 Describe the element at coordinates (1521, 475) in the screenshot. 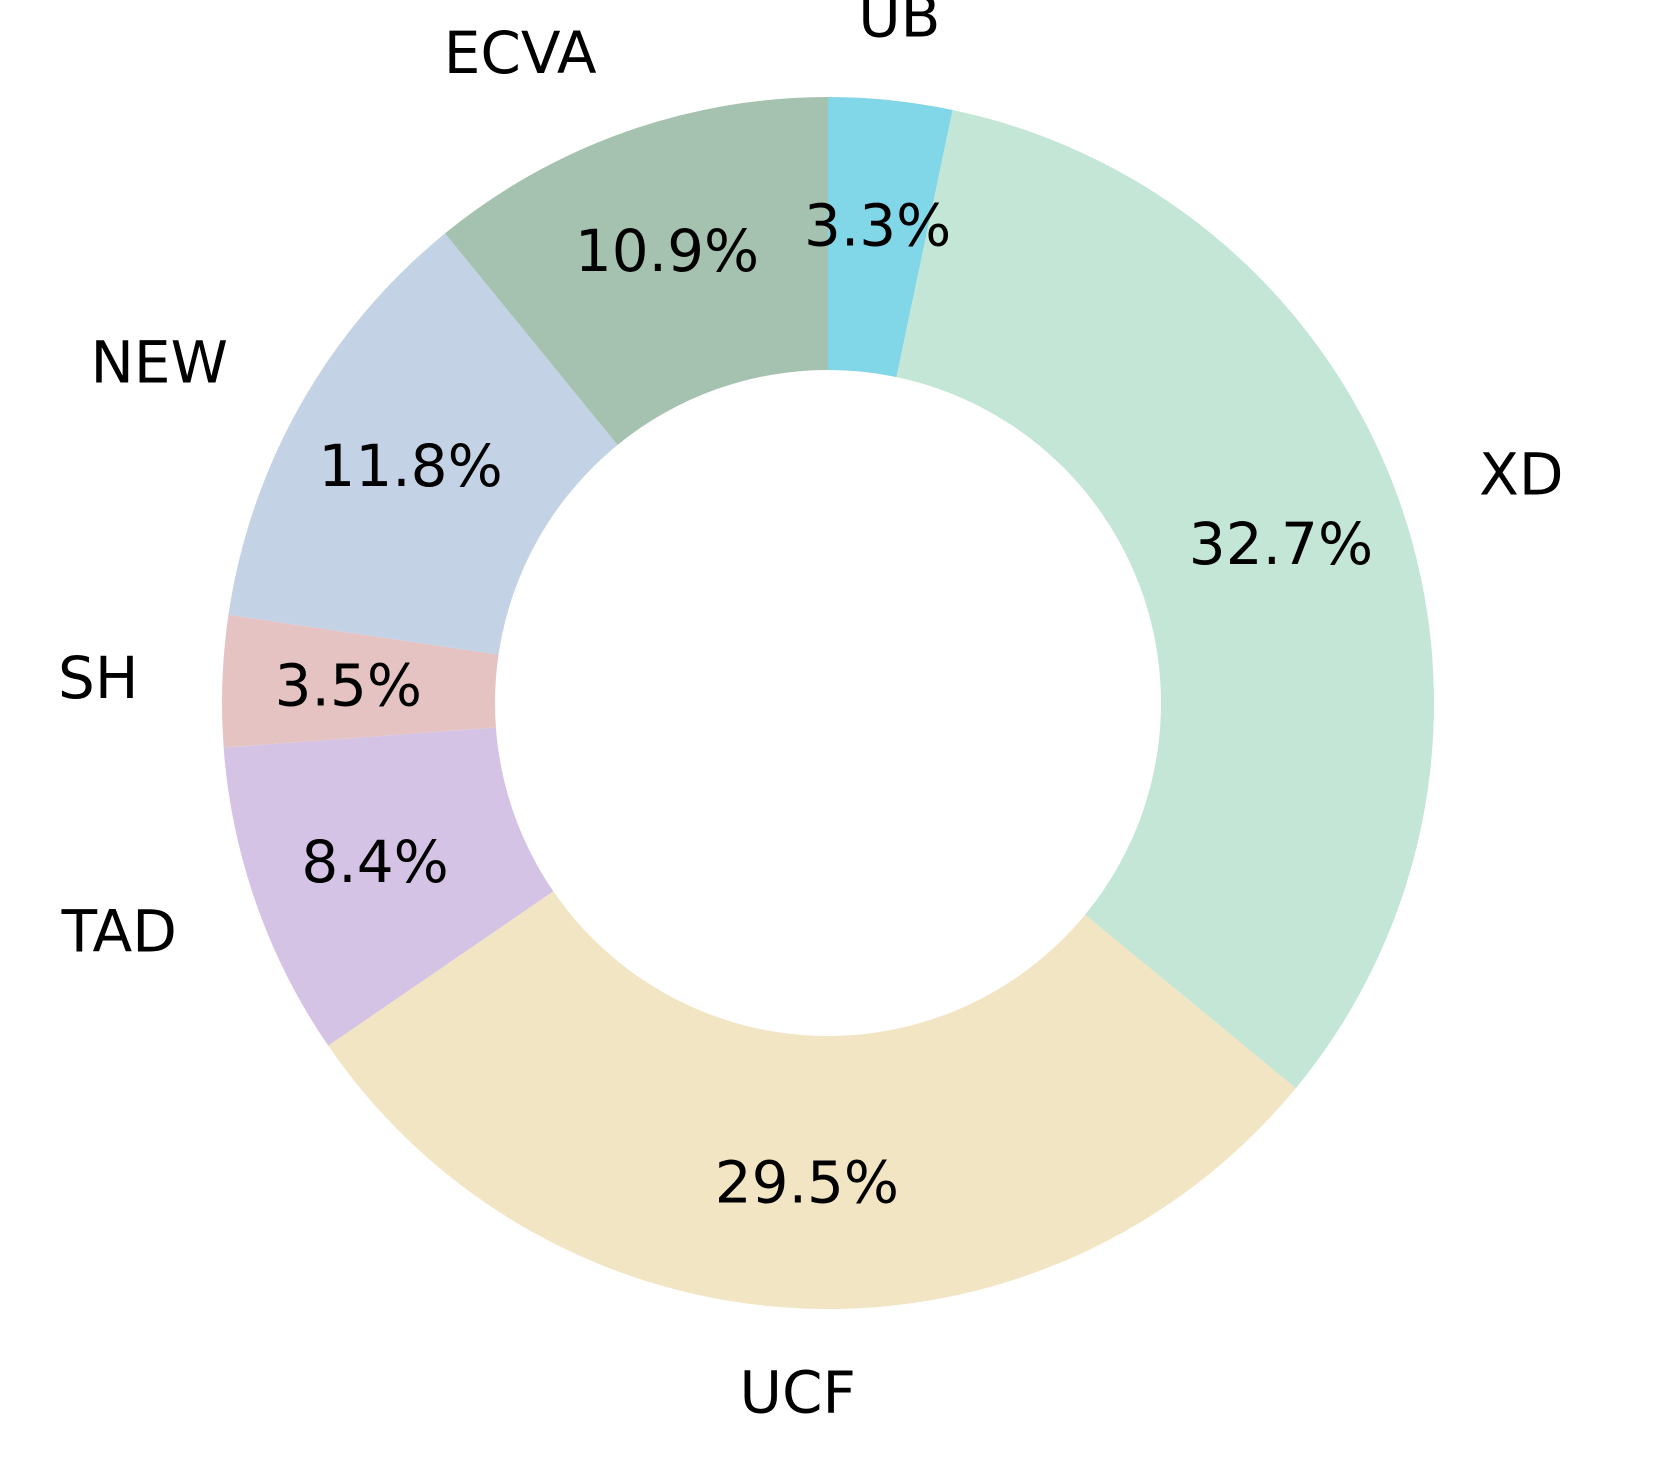

I see `category-label-xd: XD` at that location.